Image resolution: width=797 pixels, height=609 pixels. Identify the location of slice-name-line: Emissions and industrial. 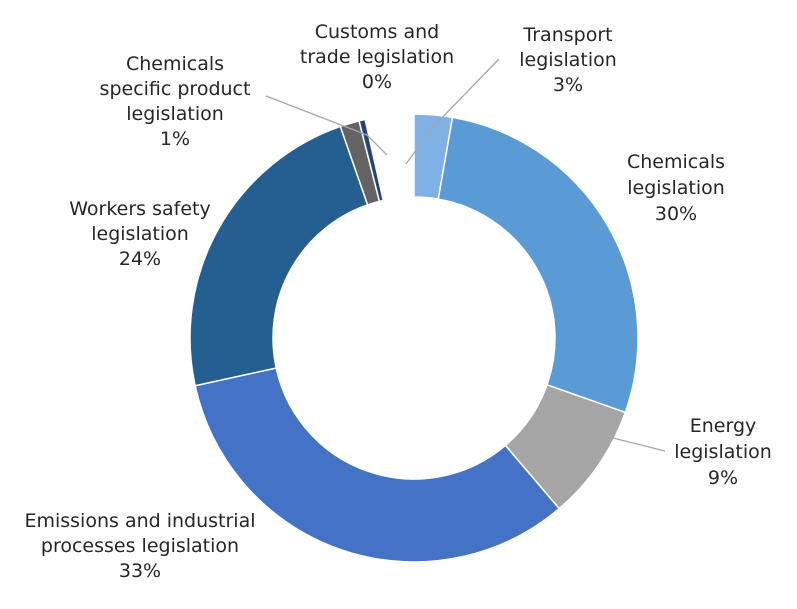
(139, 521).